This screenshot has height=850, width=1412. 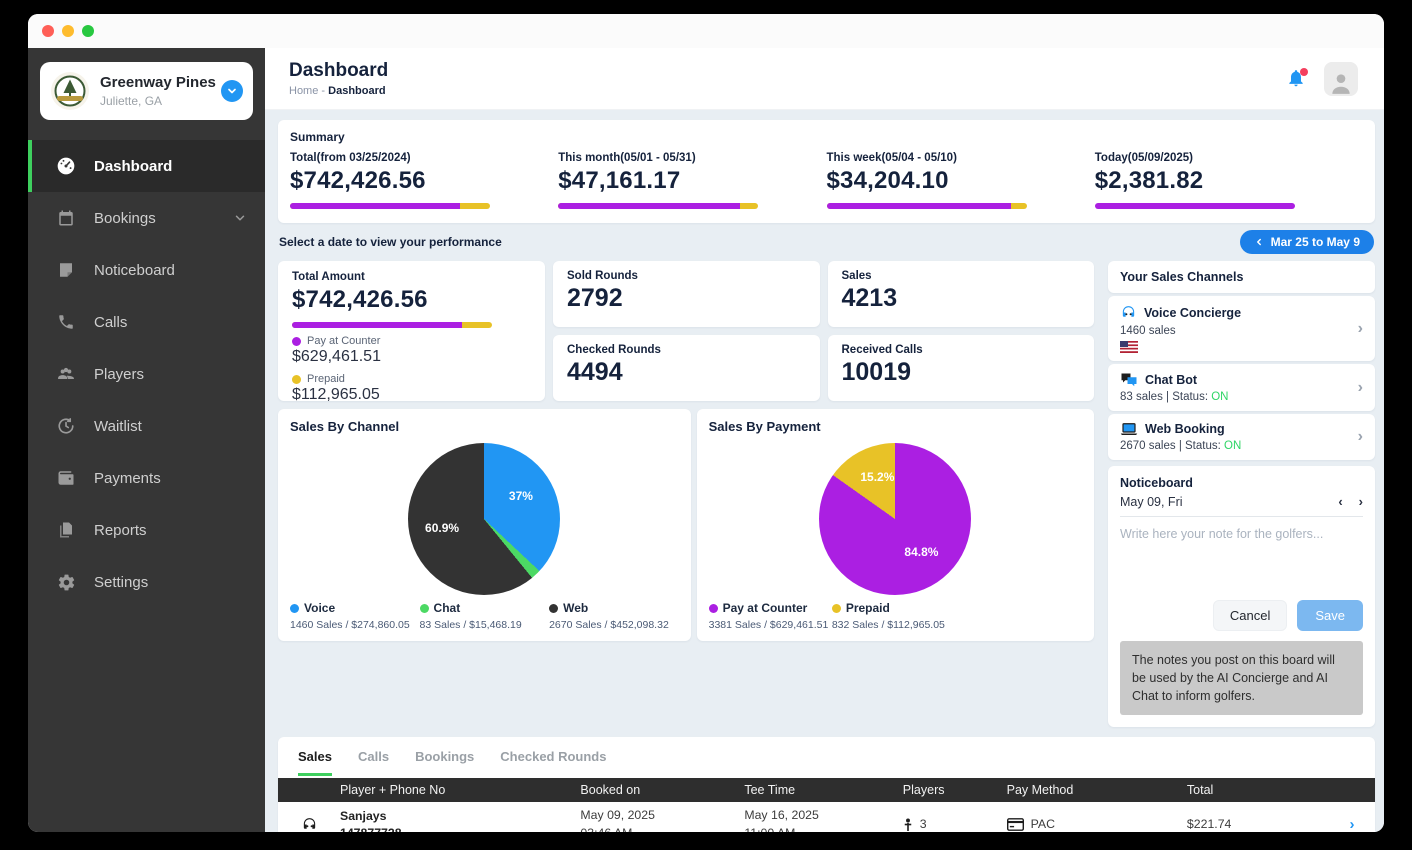 I want to click on summary-month-value: $47,161.17, so click(x=619, y=180).